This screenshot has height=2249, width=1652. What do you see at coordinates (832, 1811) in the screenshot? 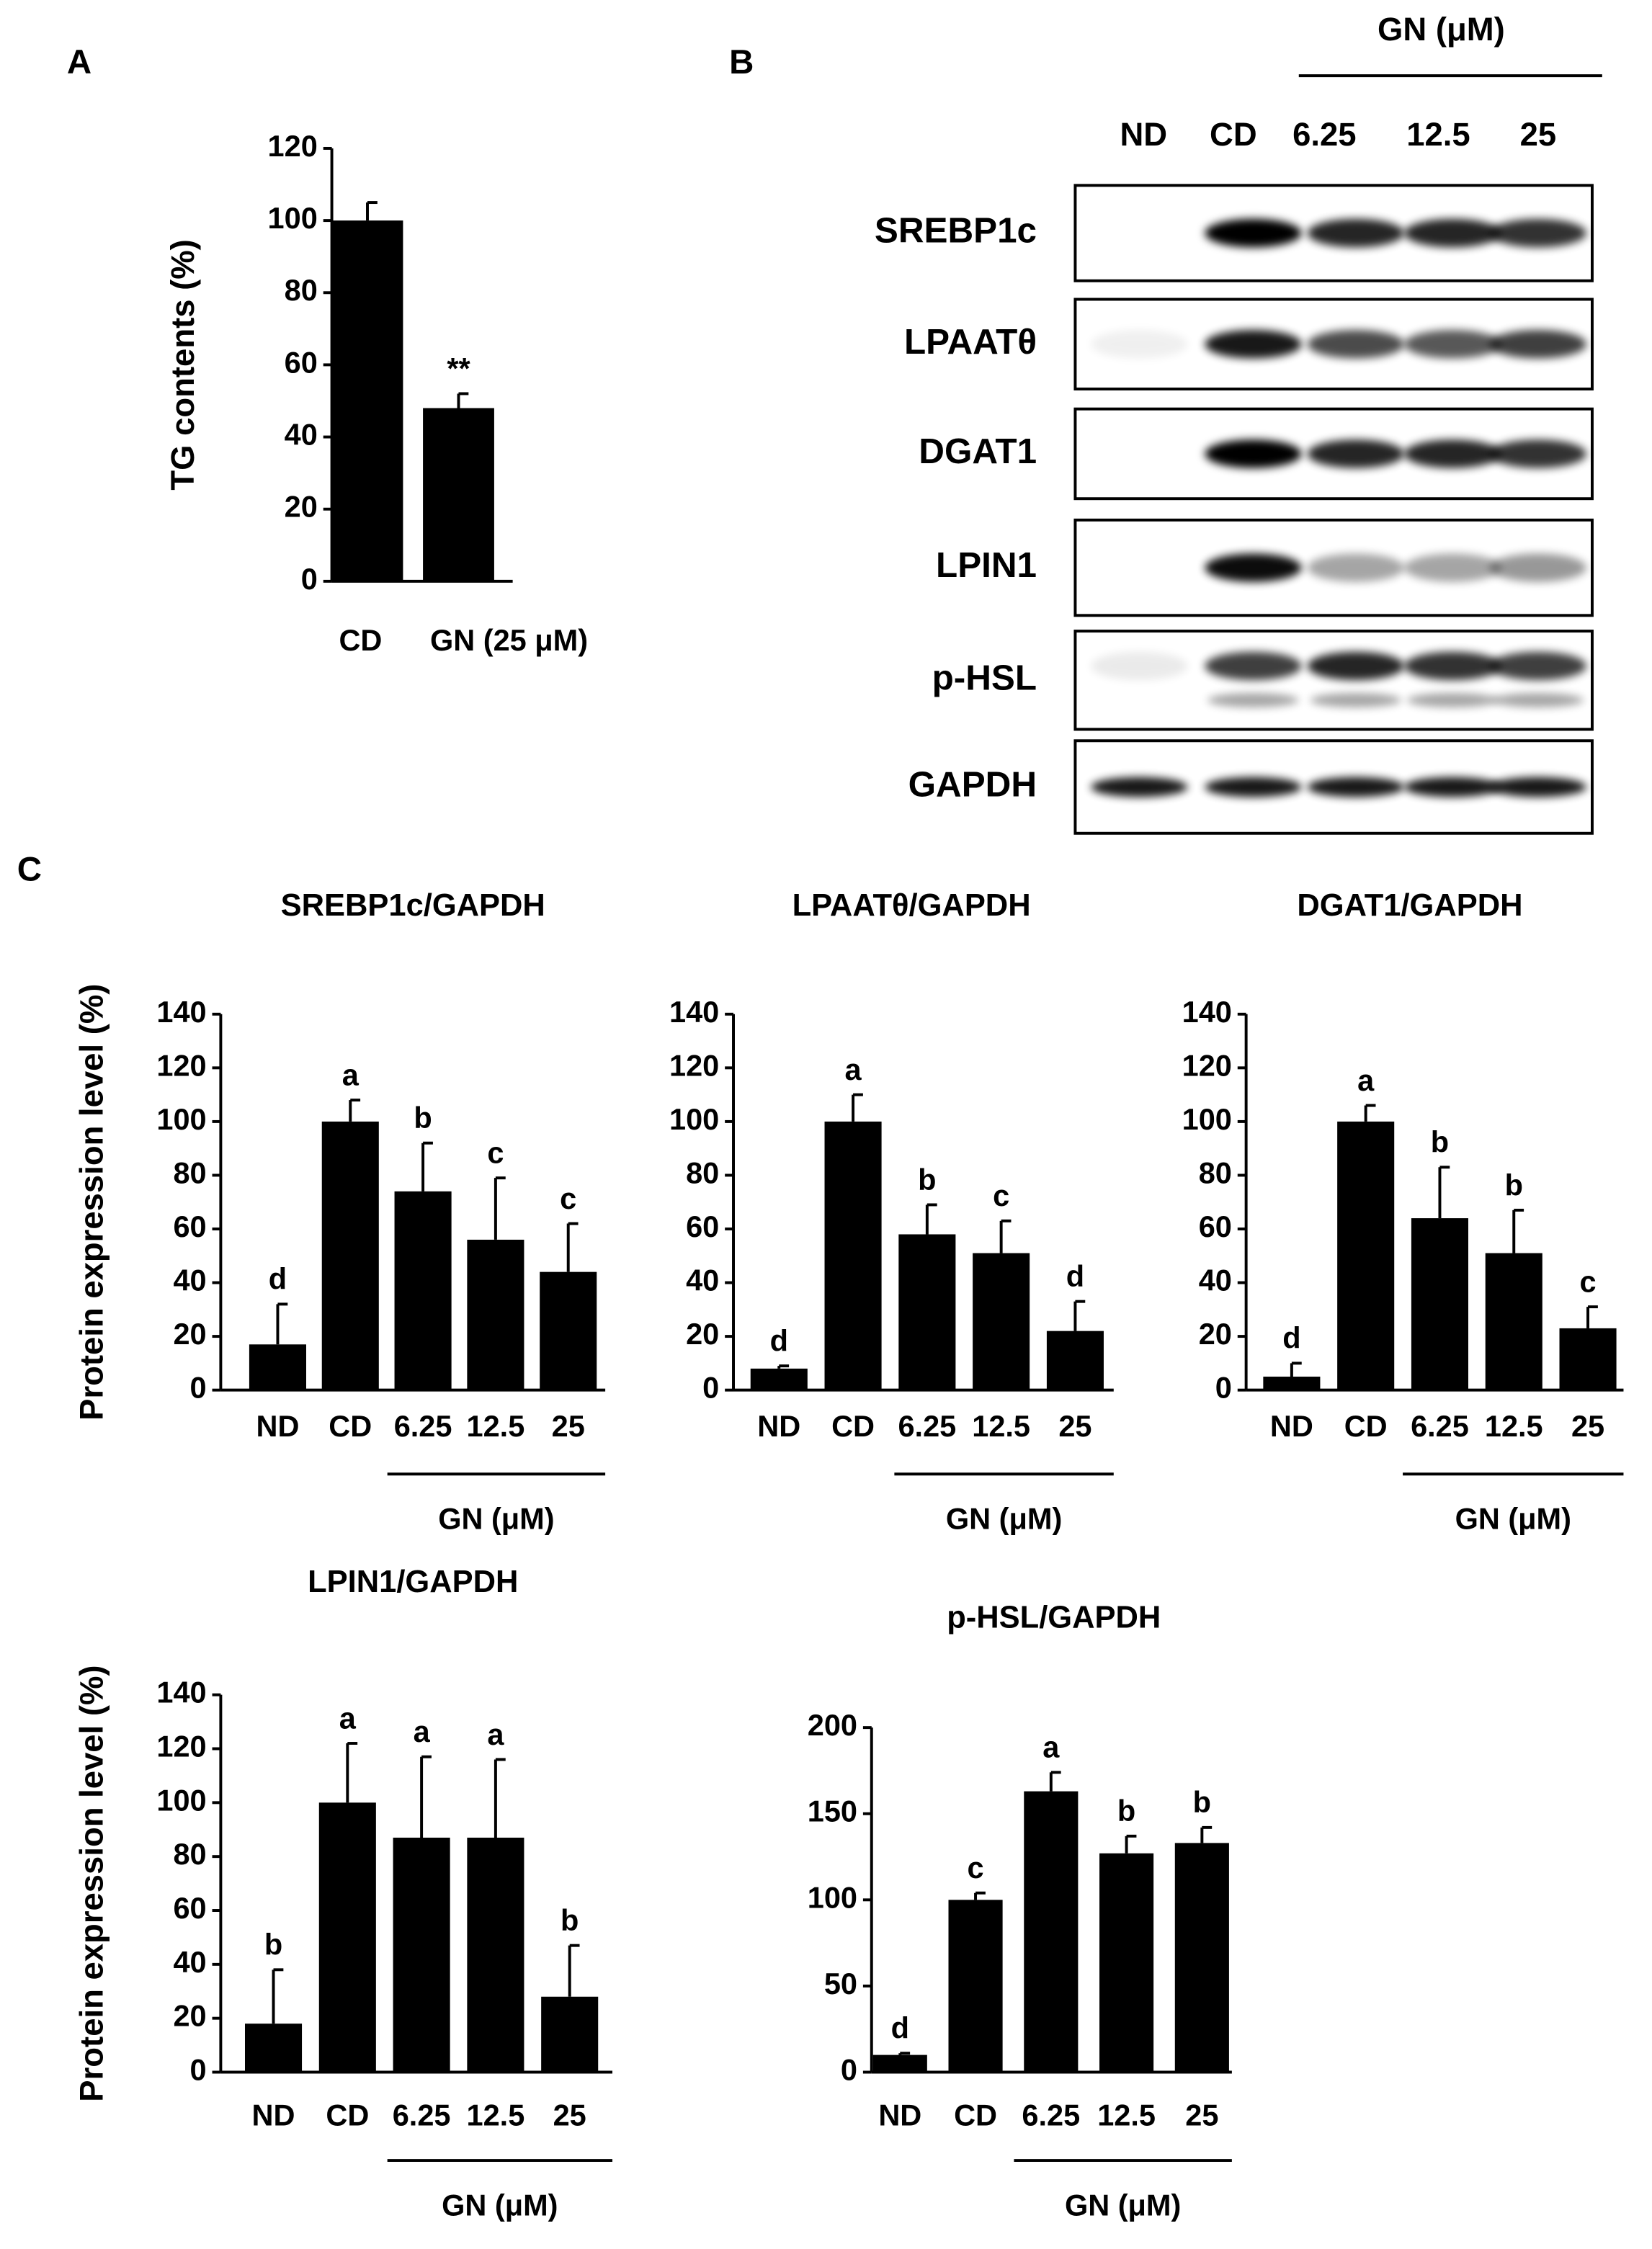
I see `y-tick-label: 150` at bounding box center [832, 1811].